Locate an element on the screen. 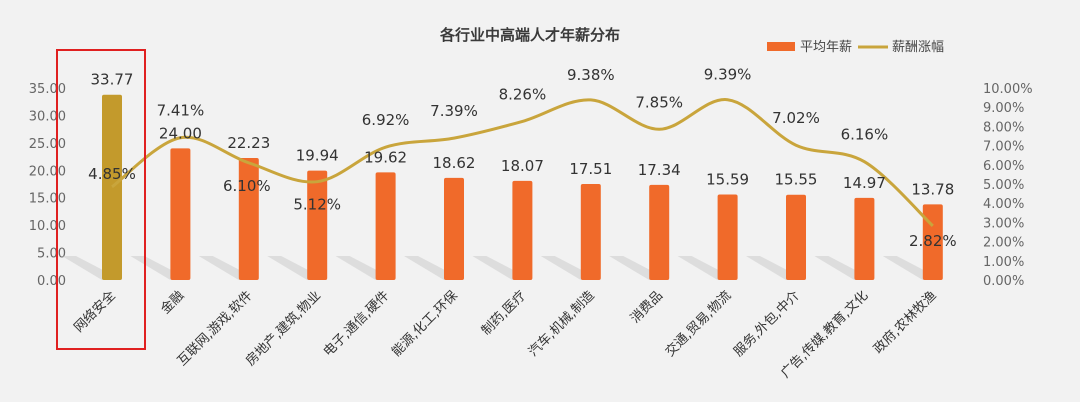 Image resolution: width=1080 pixels, height=402 pixels. left-tick-label: 20.00 is located at coordinates (47, 171).